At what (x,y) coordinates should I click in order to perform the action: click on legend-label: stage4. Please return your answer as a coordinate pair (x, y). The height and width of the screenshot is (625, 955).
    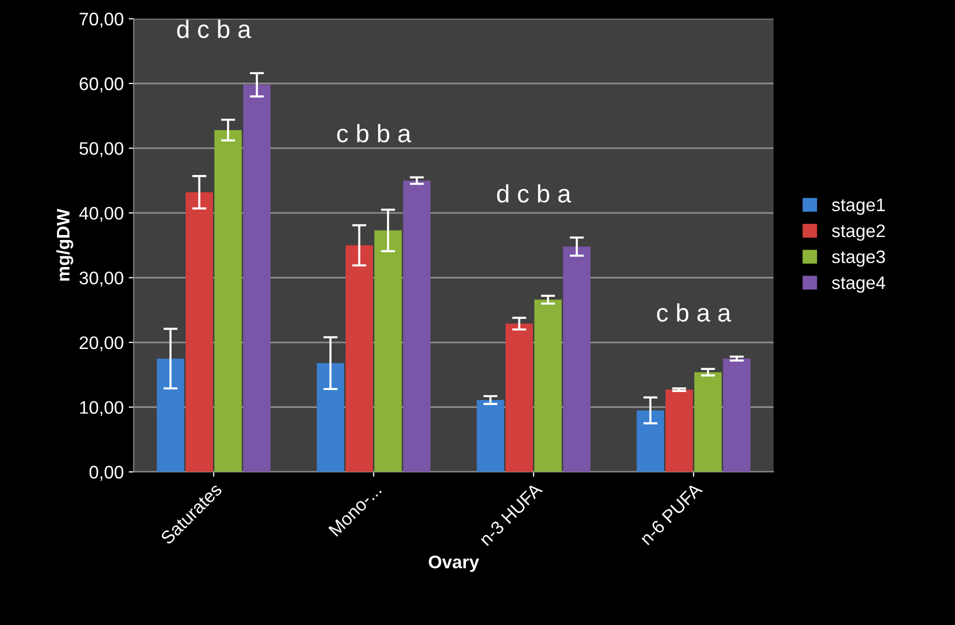
    Looking at the image, I should click on (859, 284).